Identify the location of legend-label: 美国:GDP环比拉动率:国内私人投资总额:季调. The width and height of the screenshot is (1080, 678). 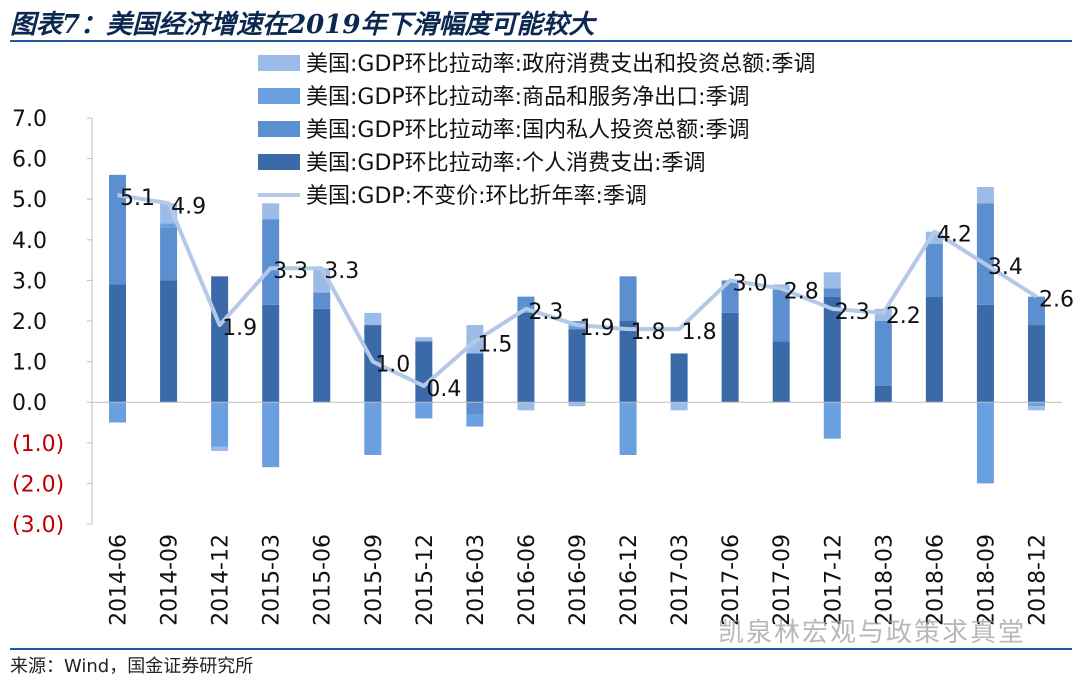
(528, 130).